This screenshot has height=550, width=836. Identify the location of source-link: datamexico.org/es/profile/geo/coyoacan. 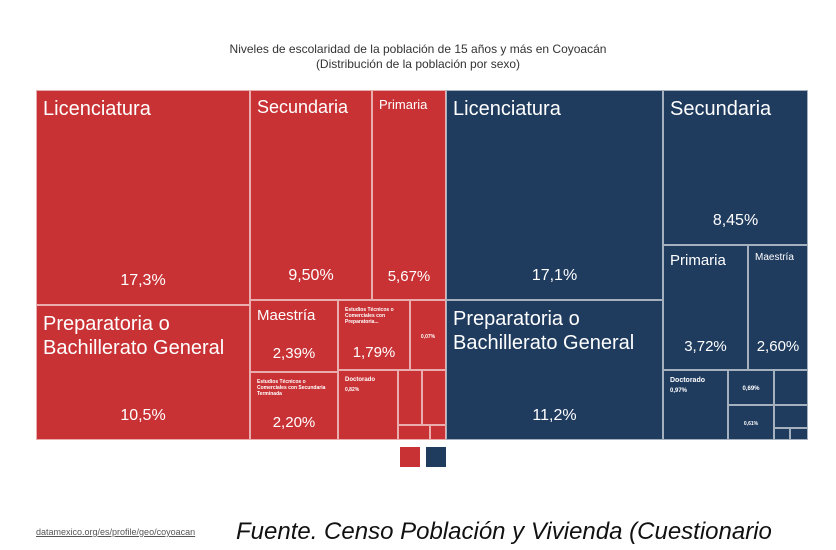
(116, 532).